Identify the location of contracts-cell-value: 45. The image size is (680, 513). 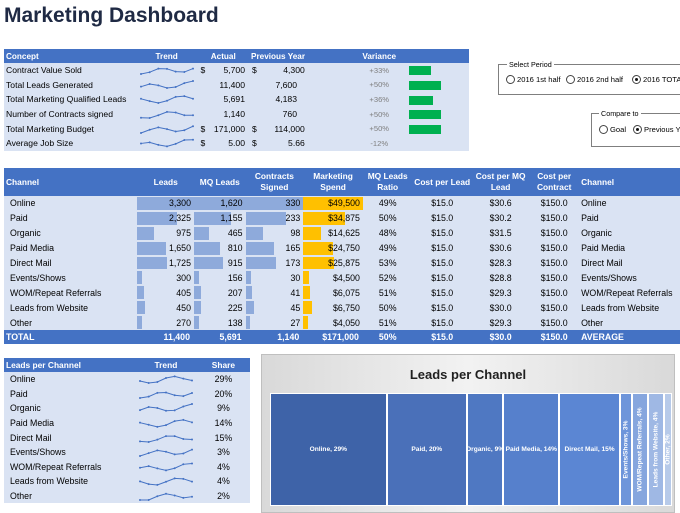
(295, 307).